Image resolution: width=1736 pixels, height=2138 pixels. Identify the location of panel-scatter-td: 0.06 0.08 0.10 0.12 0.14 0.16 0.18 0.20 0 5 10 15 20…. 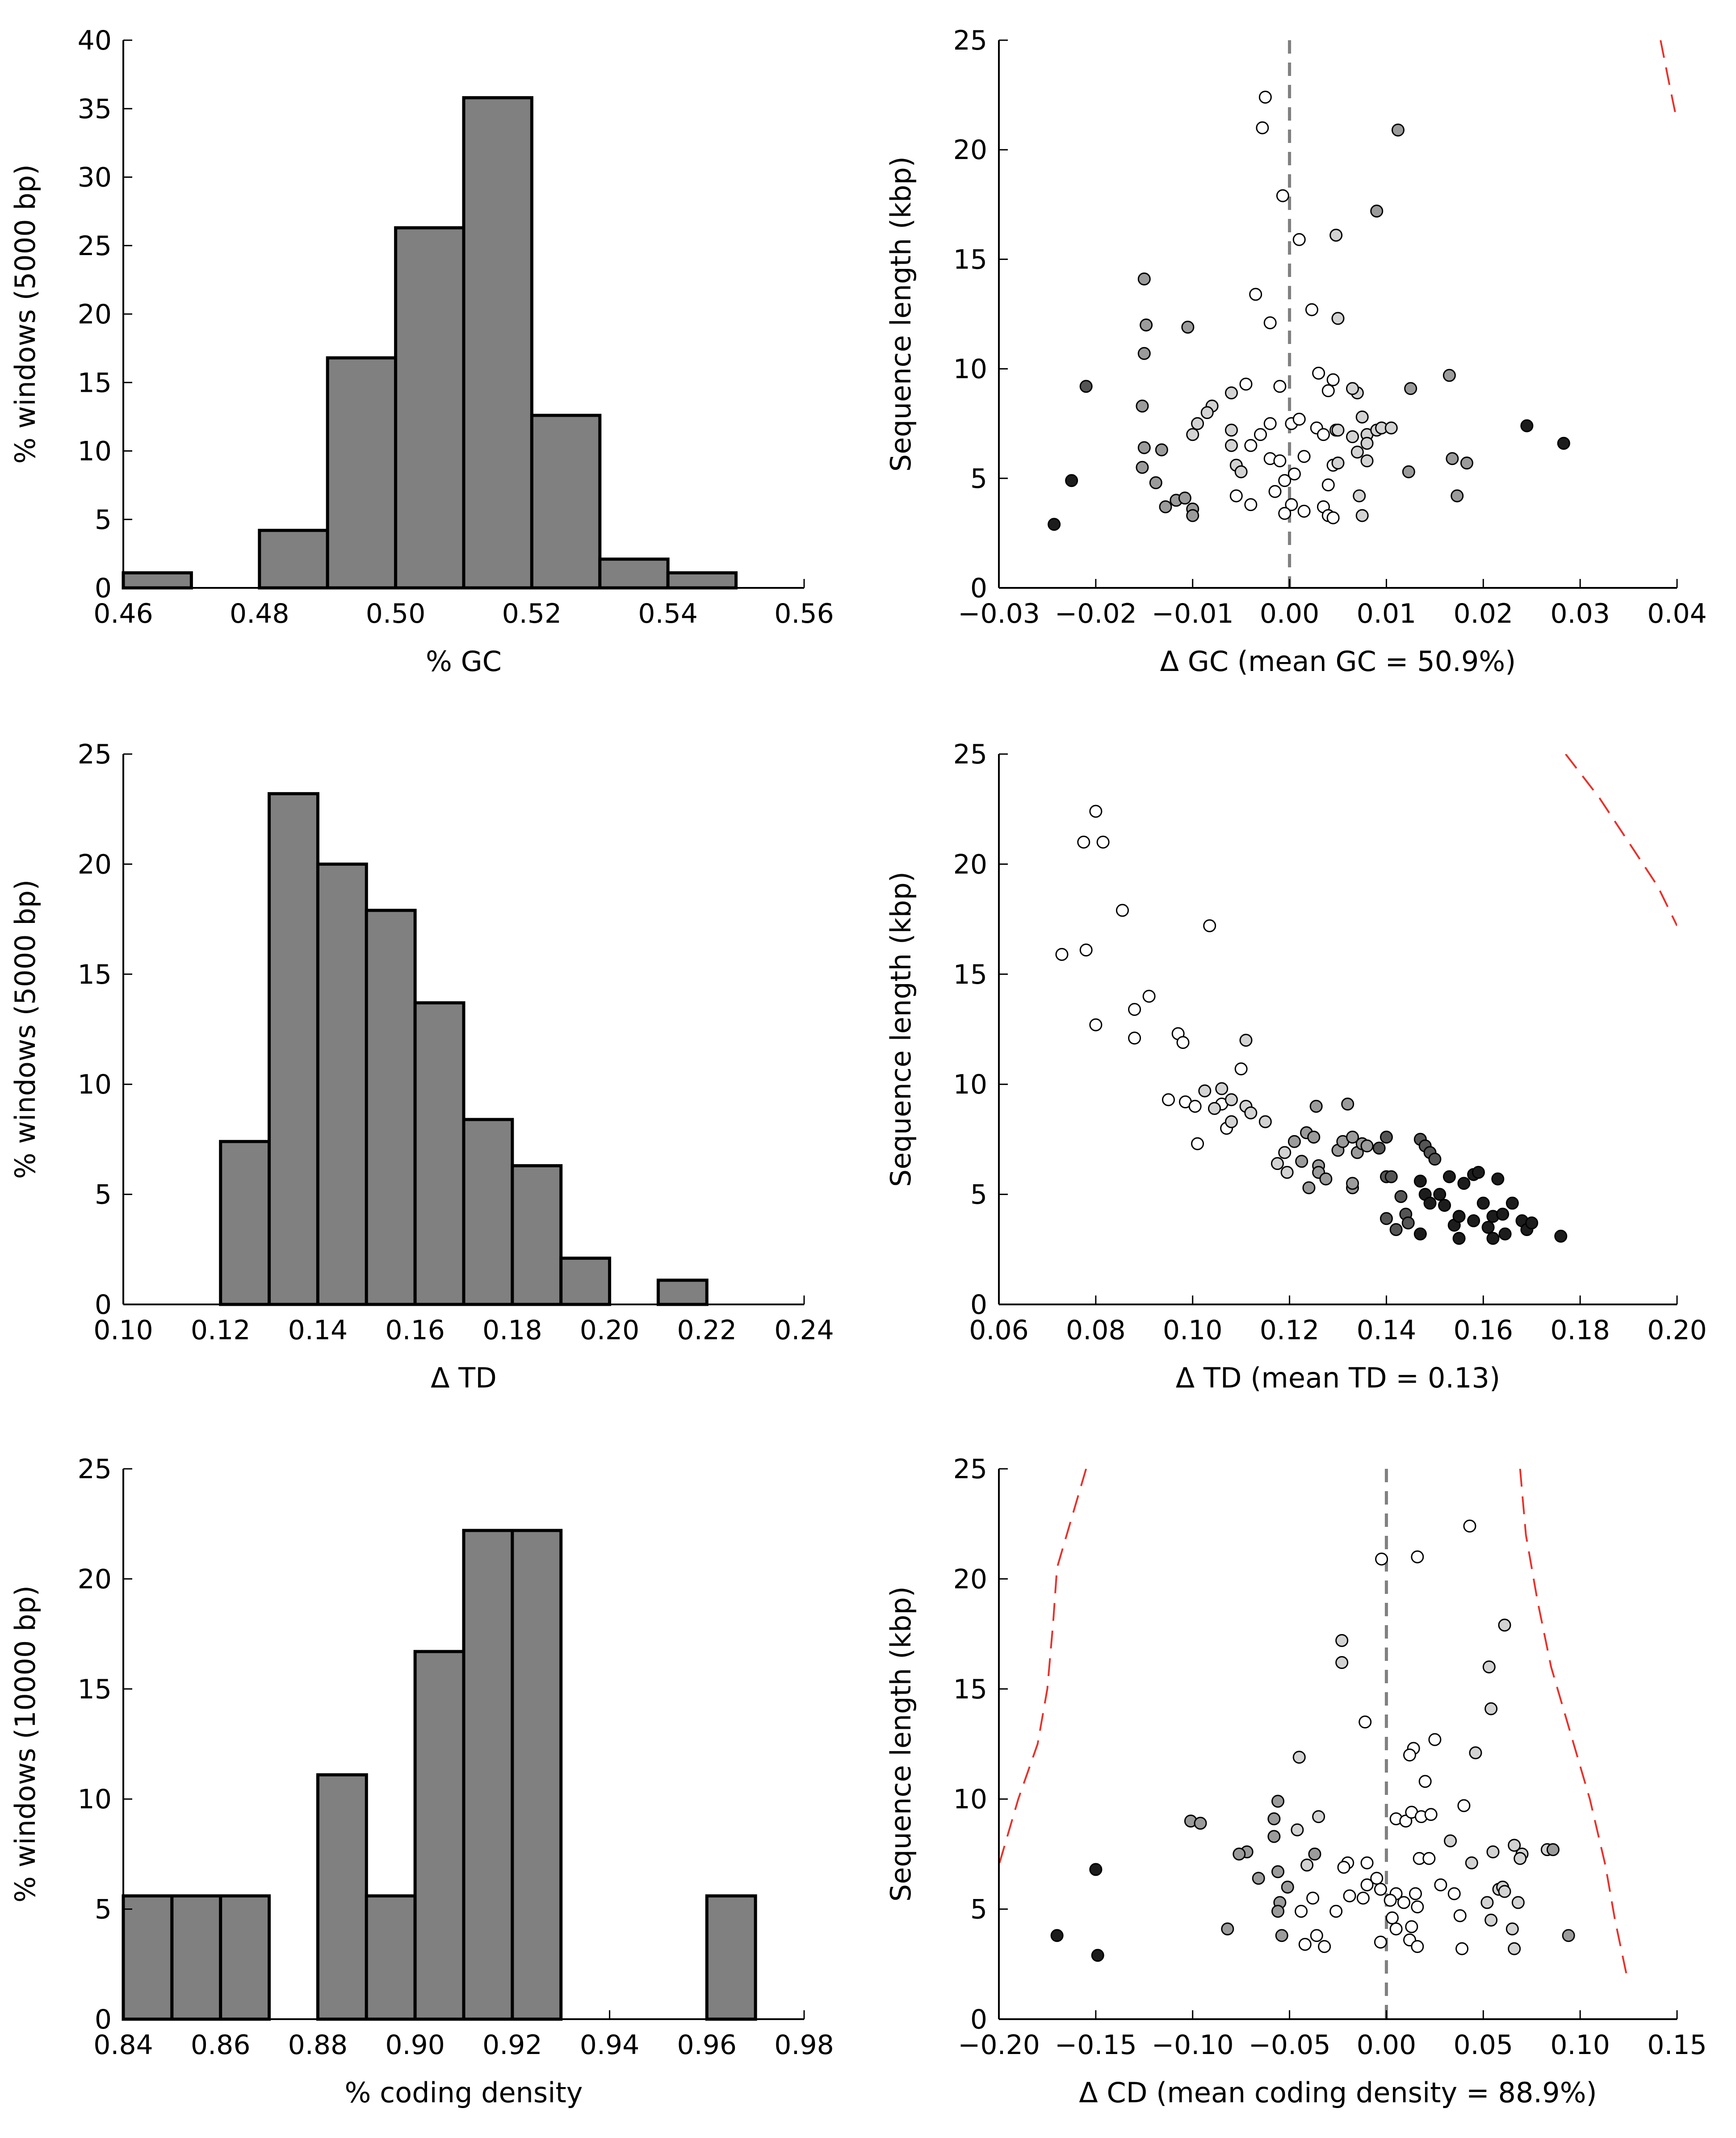
(1296, 1067).